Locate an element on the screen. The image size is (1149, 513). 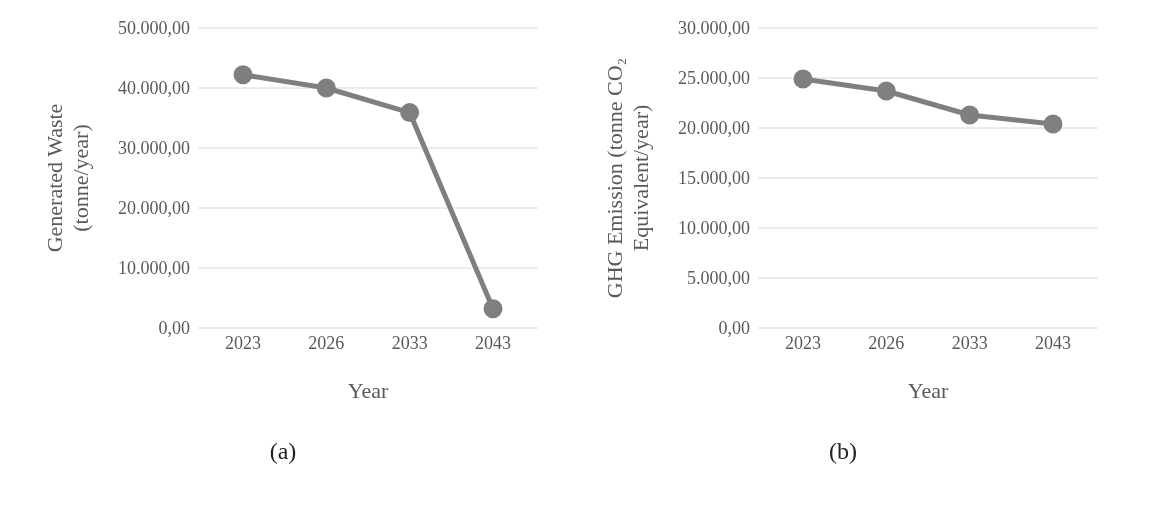
y-tick-label: 15.000,00 is located at coordinates (714, 178).